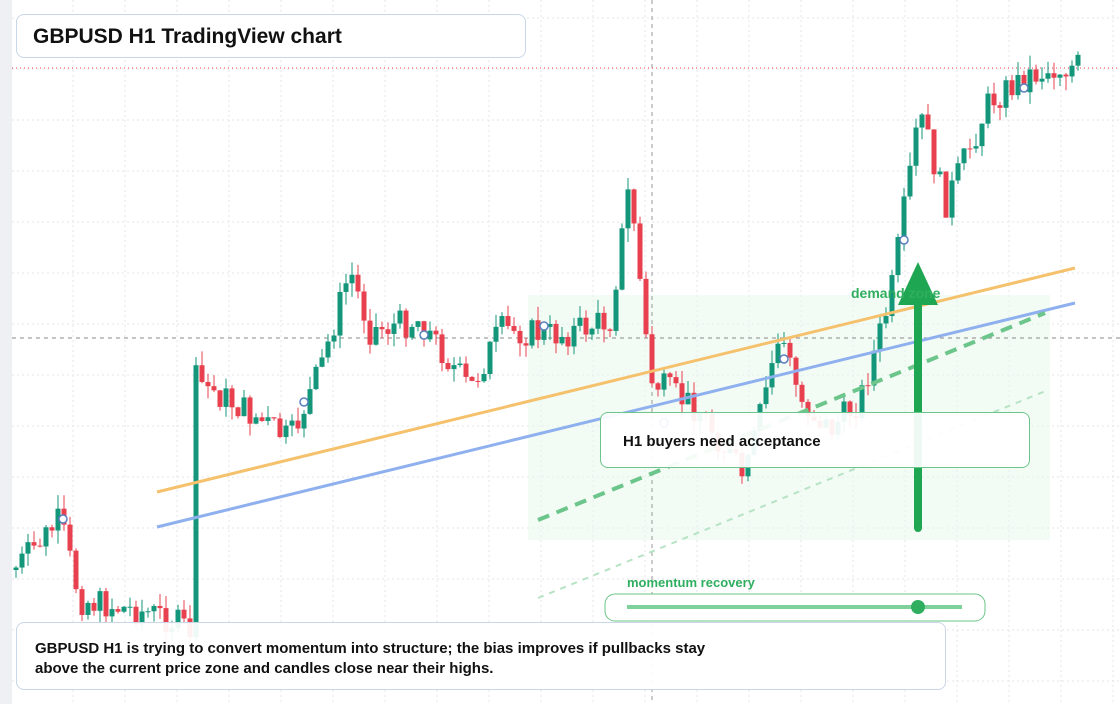 This screenshot has width=1120, height=704. What do you see at coordinates (271, 36) in the screenshot?
I see `title-box: GBPUSD H1 TradingView chart` at bounding box center [271, 36].